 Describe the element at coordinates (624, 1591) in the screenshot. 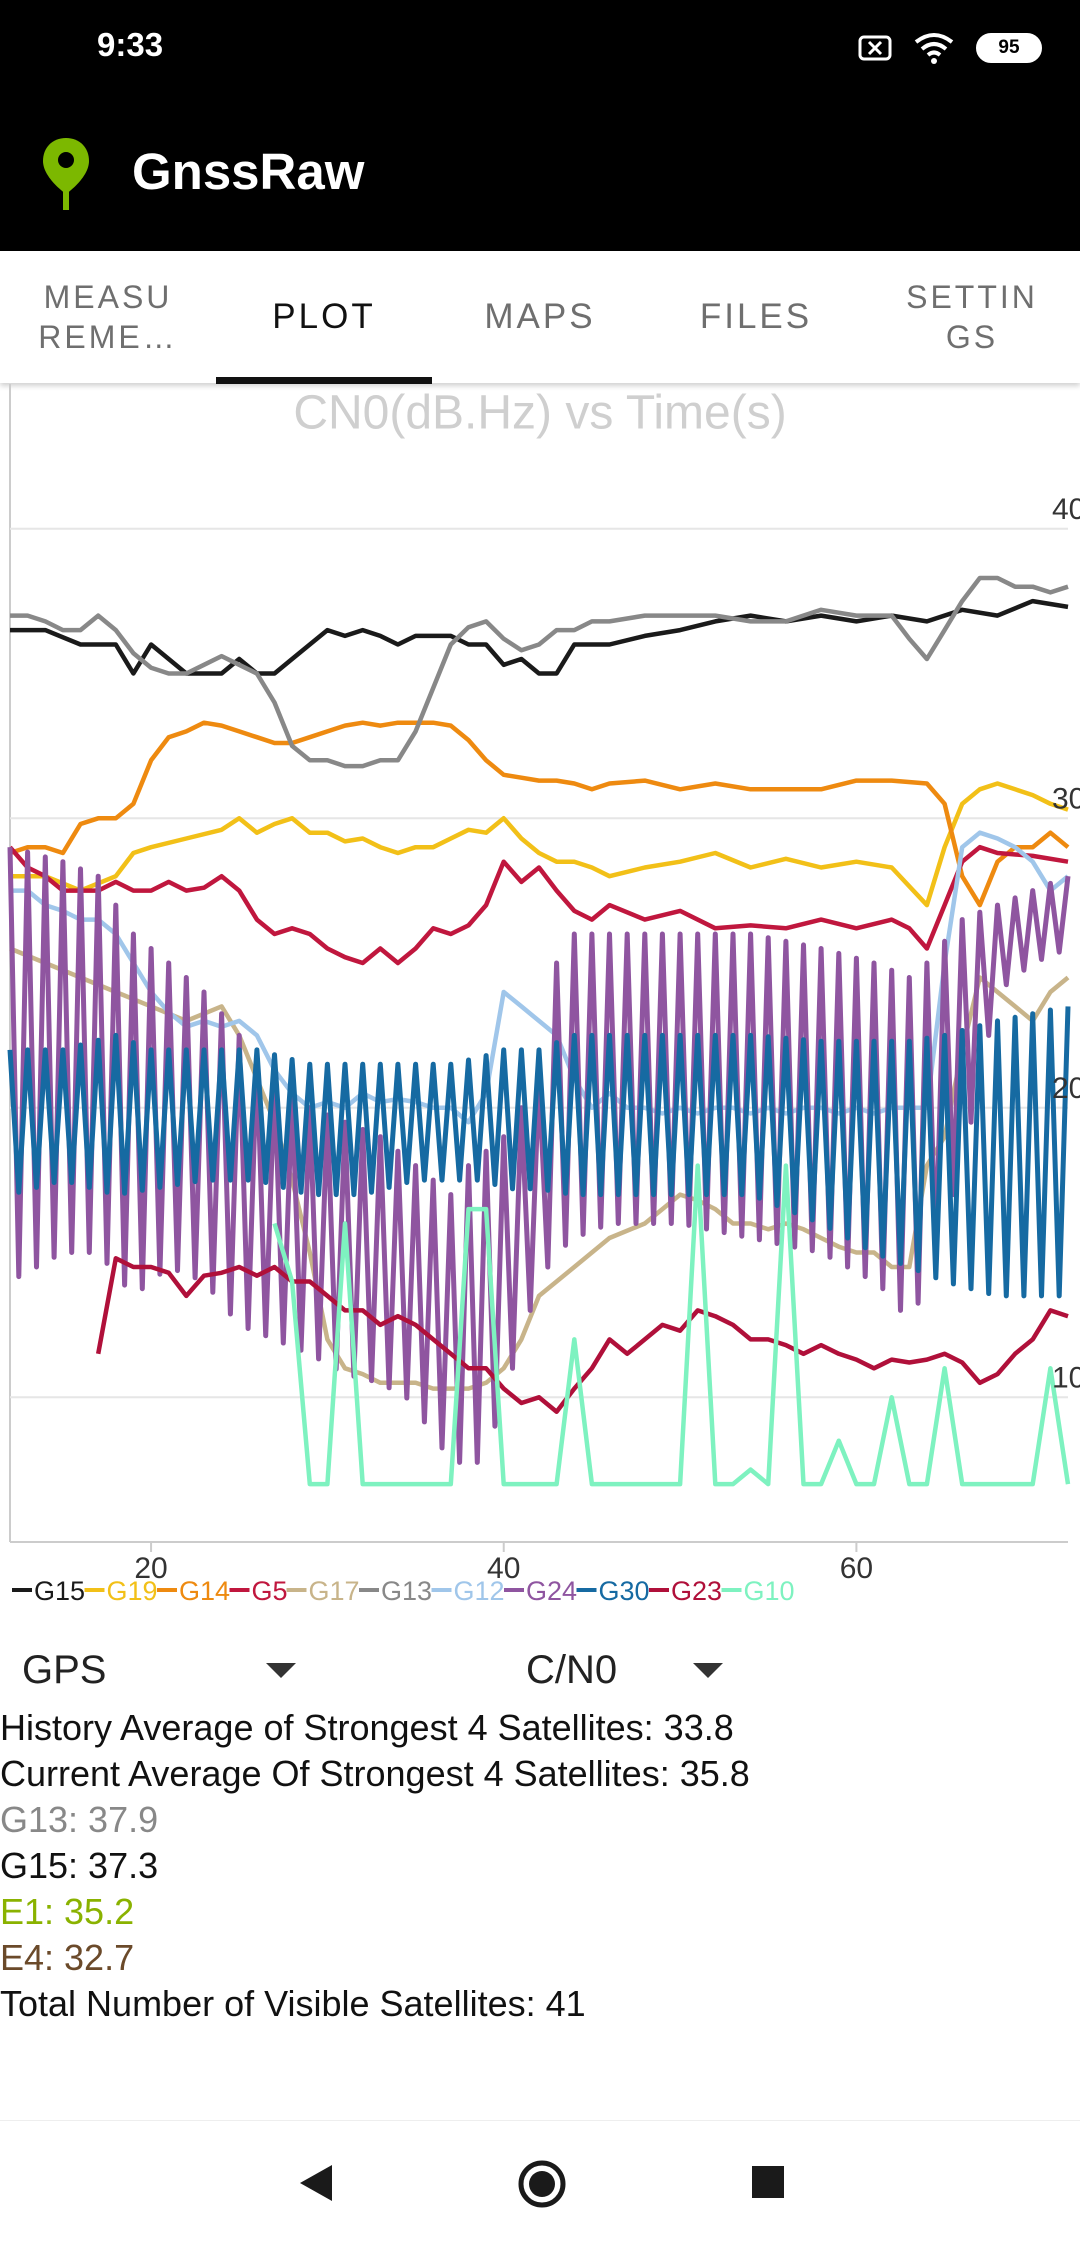

I see `legend-label: G30` at that location.